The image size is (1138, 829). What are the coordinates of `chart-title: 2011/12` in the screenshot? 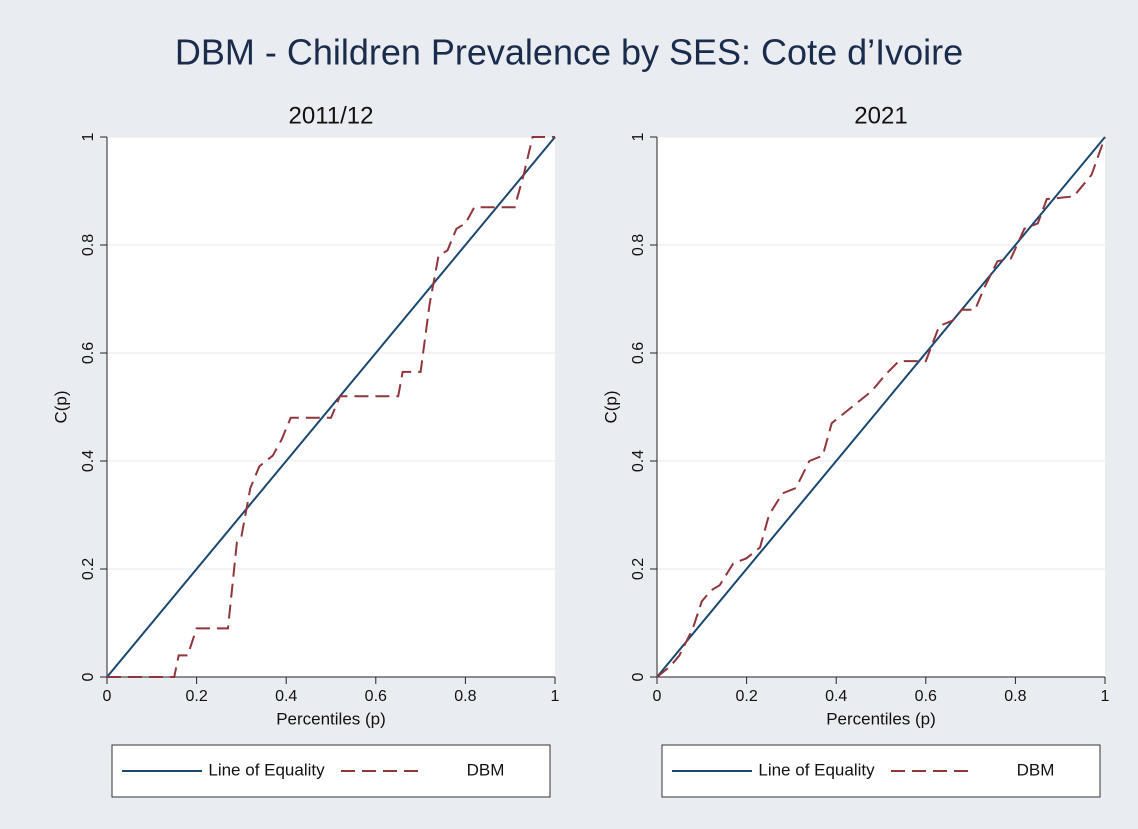 It's located at (331, 115).